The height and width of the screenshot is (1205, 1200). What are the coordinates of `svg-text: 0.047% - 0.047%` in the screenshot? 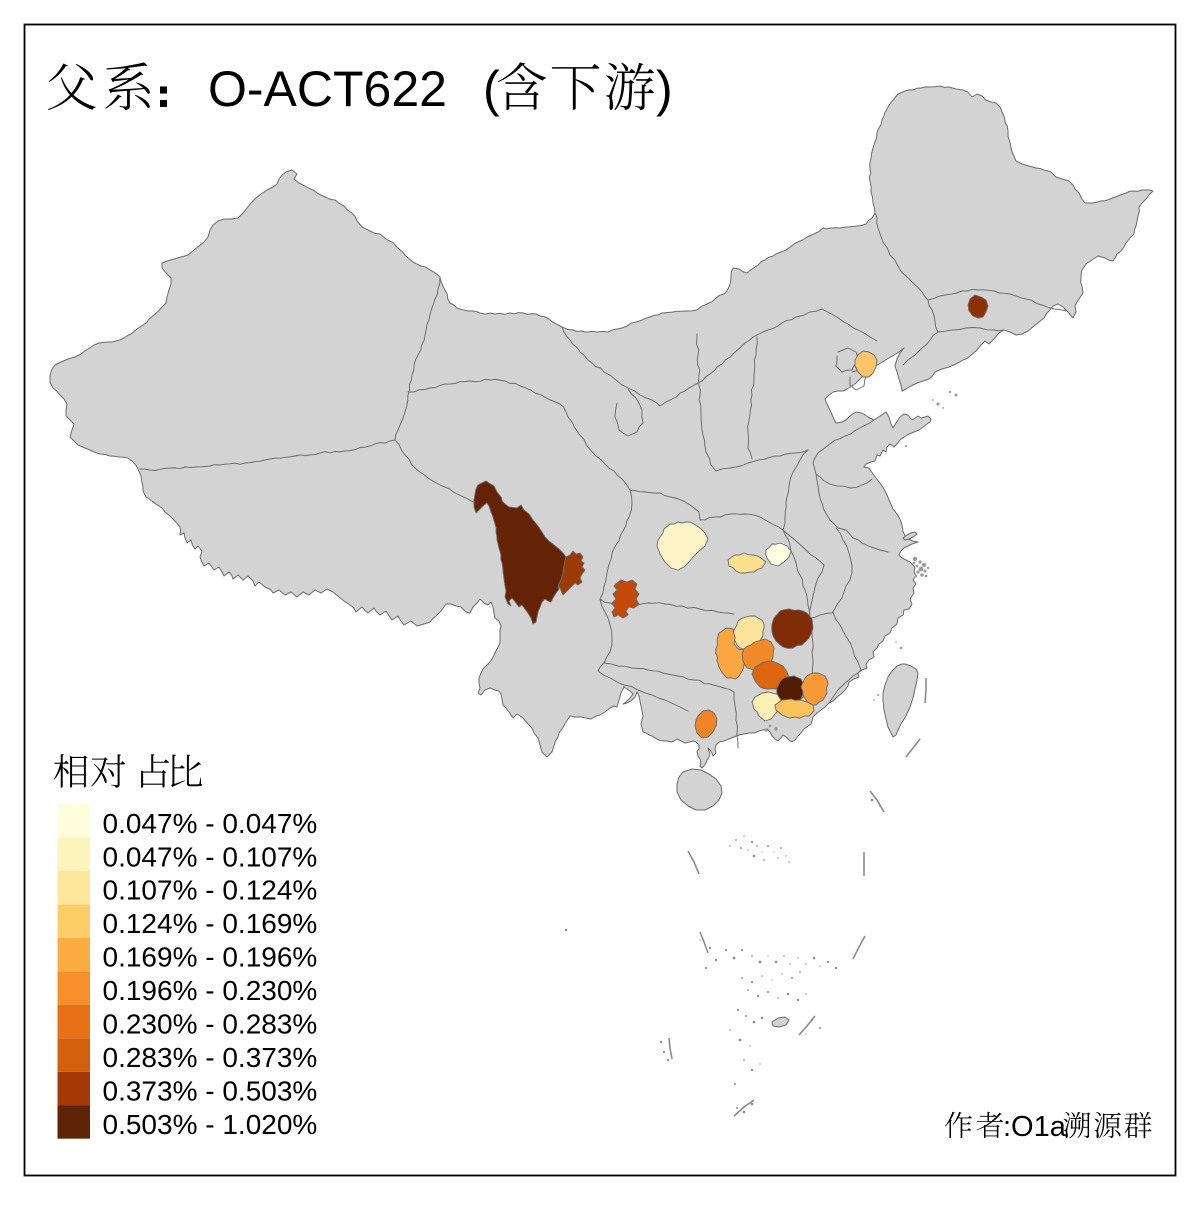 It's located at (210, 823).